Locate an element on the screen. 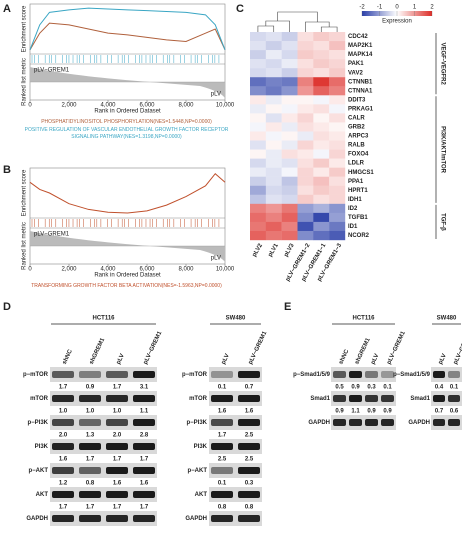 Image resolution: width=462 pixels, height=550 pixels. x-axis-label: Rank in Ordered Dataset is located at coordinates (127, 276).